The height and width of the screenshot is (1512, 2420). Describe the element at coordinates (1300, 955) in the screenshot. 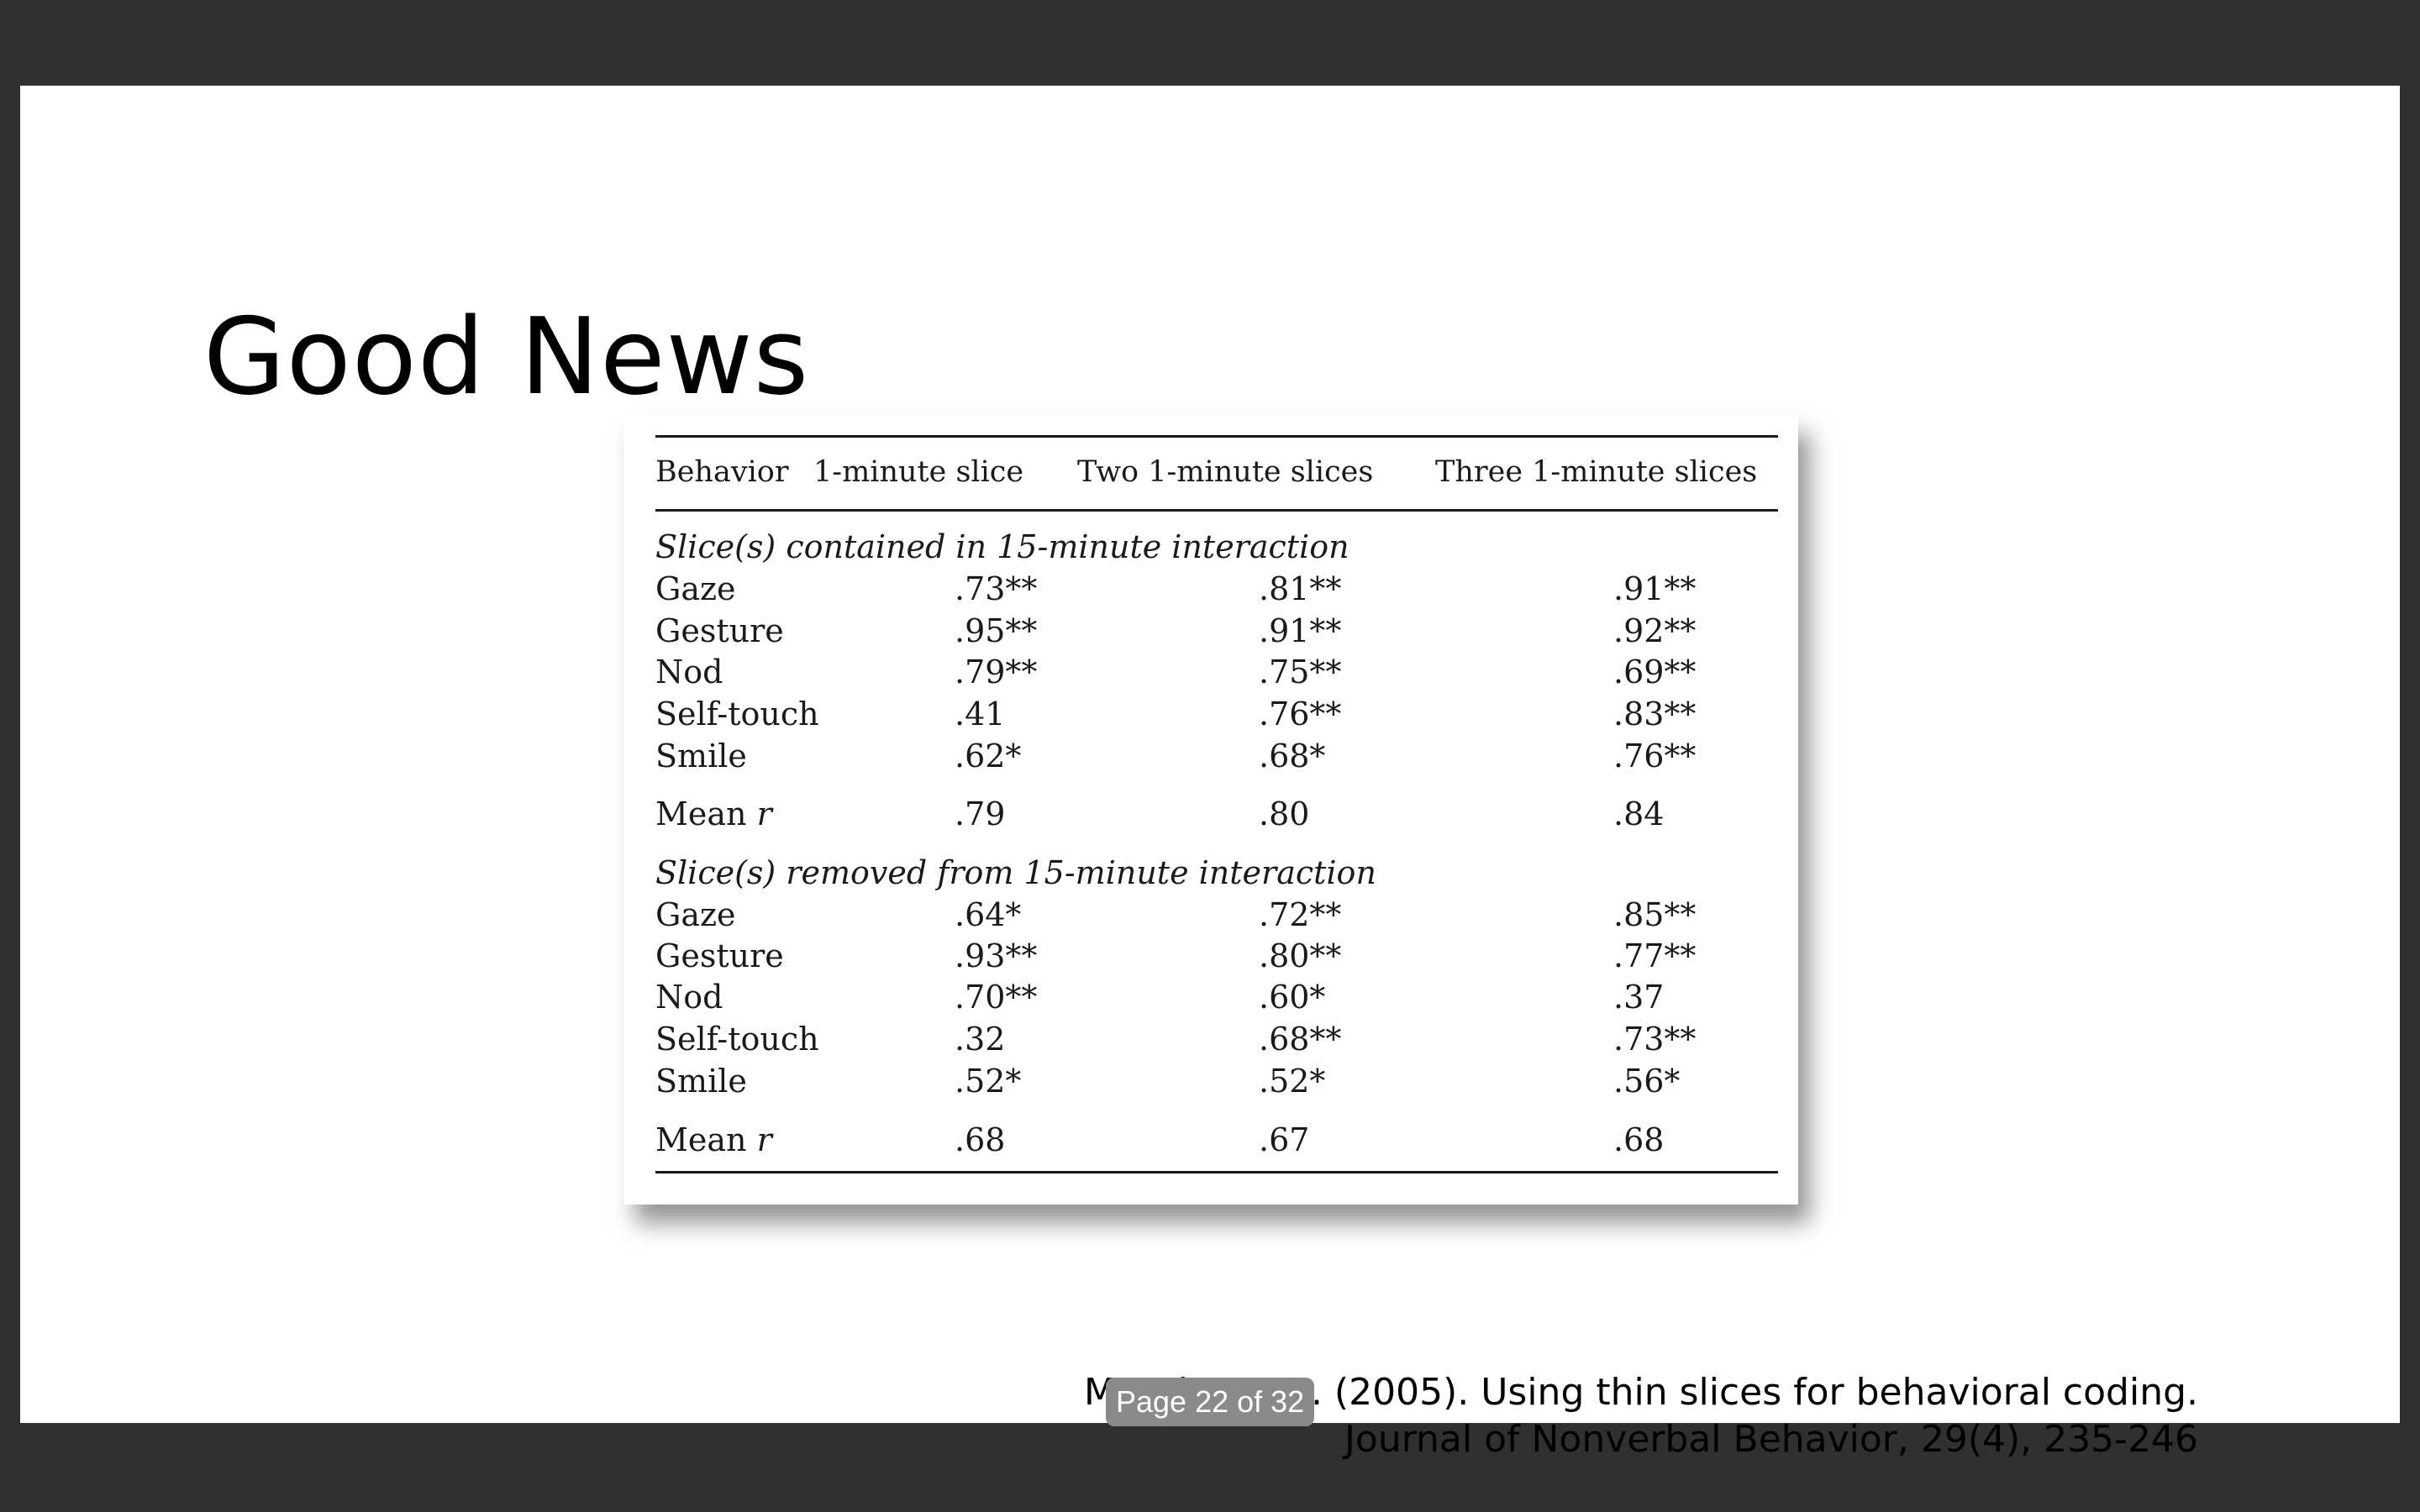

I see `row-value-two: .80**` at that location.